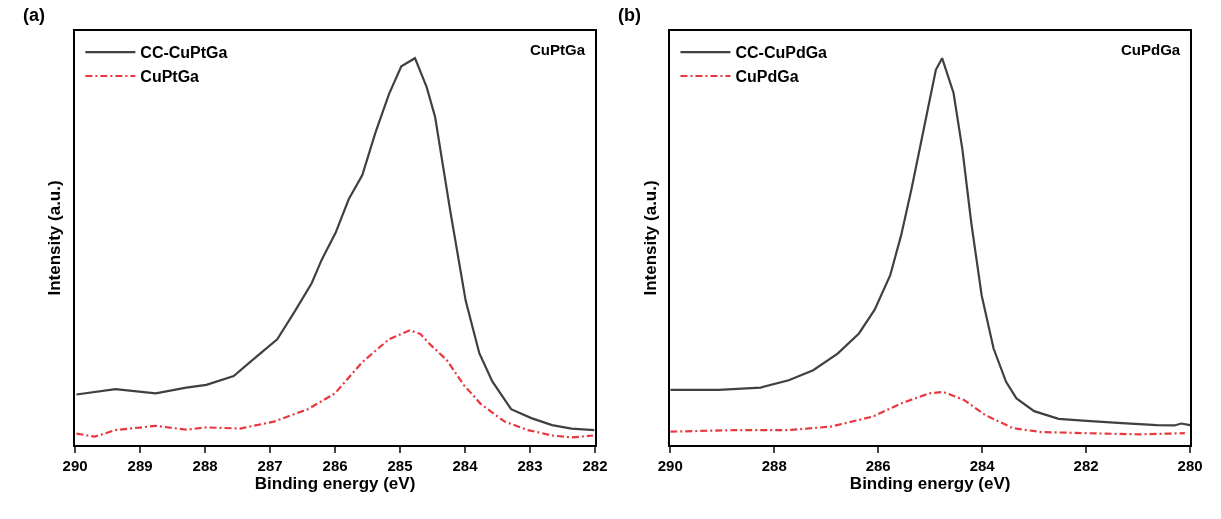 This screenshot has width=1221, height=519. I want to click on text: CuPdGa, so click(1151, 49).